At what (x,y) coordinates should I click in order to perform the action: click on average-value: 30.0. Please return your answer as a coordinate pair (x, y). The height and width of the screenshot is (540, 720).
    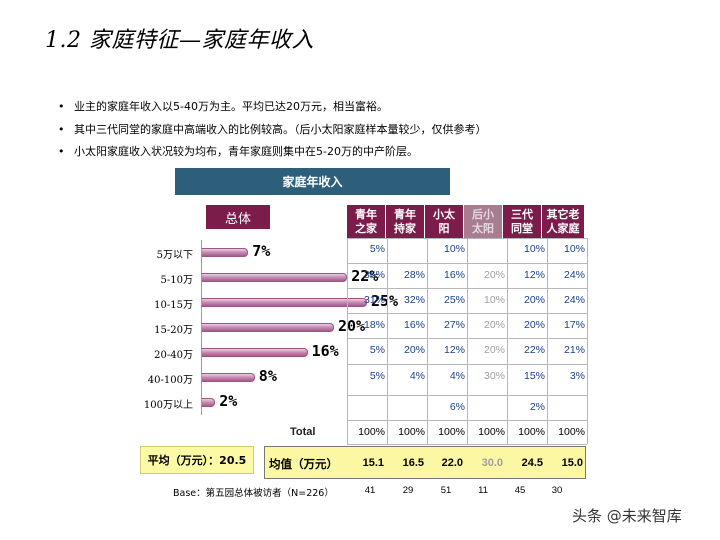
    Looking at the image, I should click on (492, 463).